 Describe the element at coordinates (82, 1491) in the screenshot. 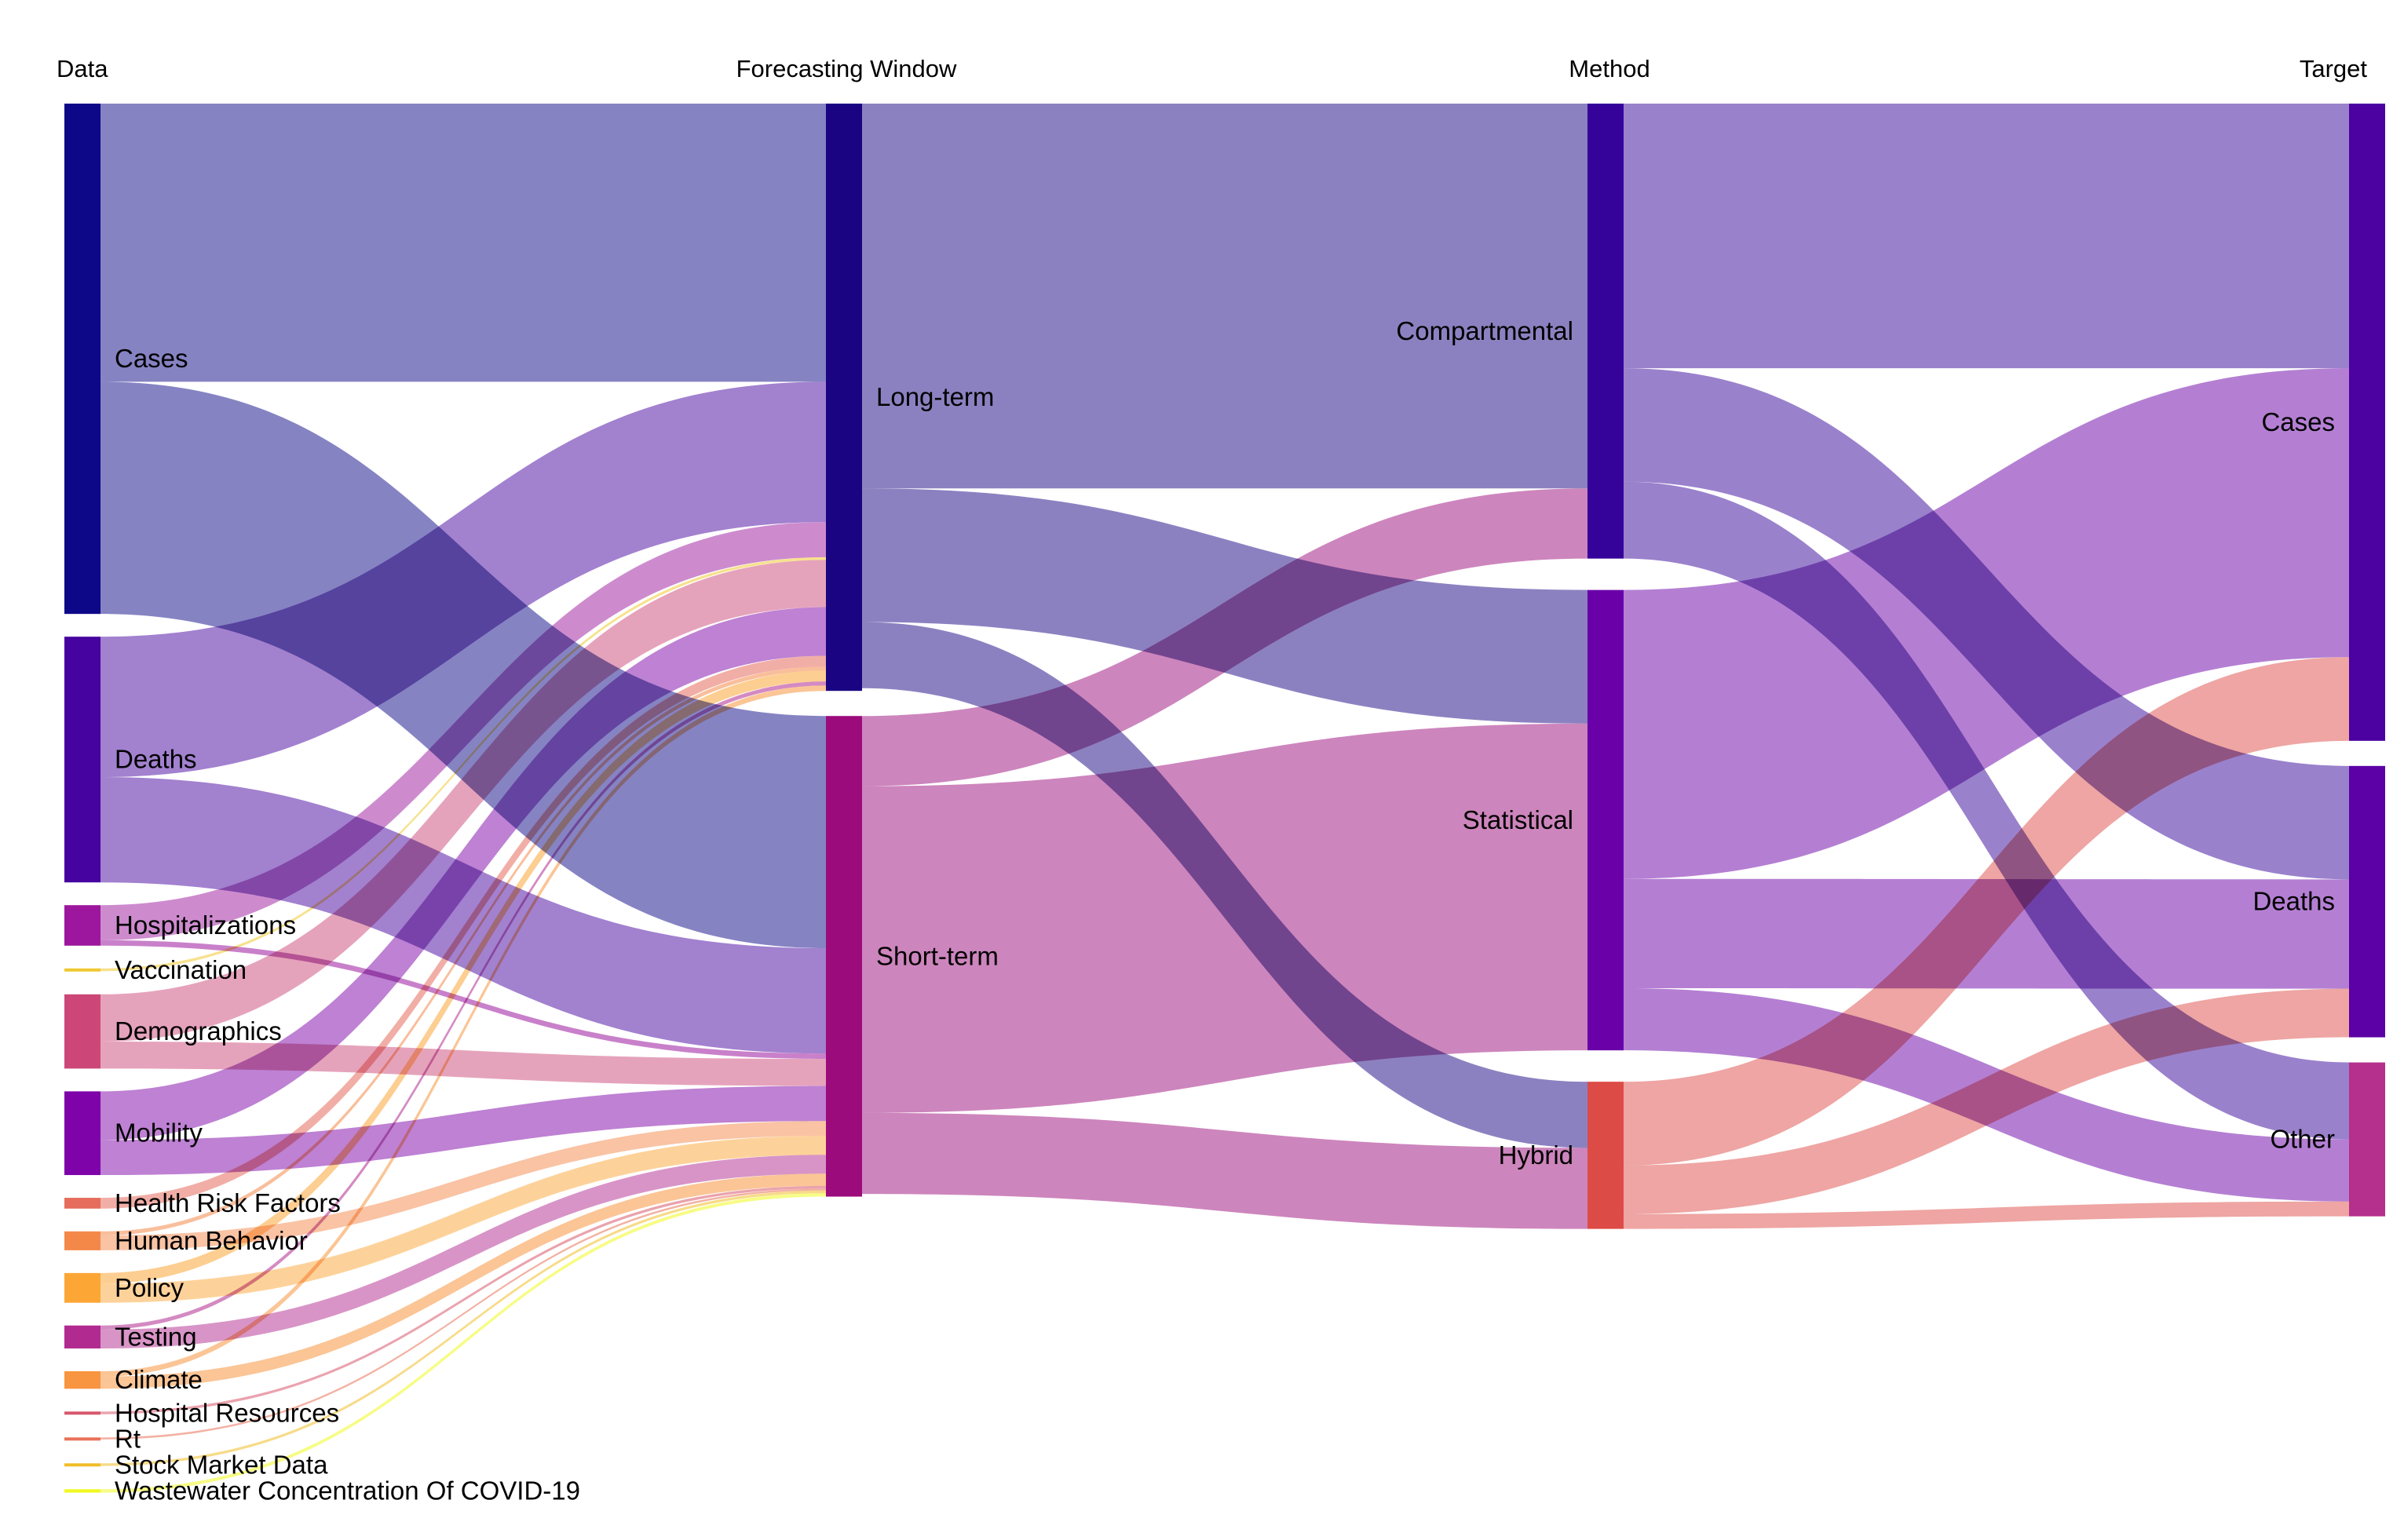

I see `node-data_ww` at that location.